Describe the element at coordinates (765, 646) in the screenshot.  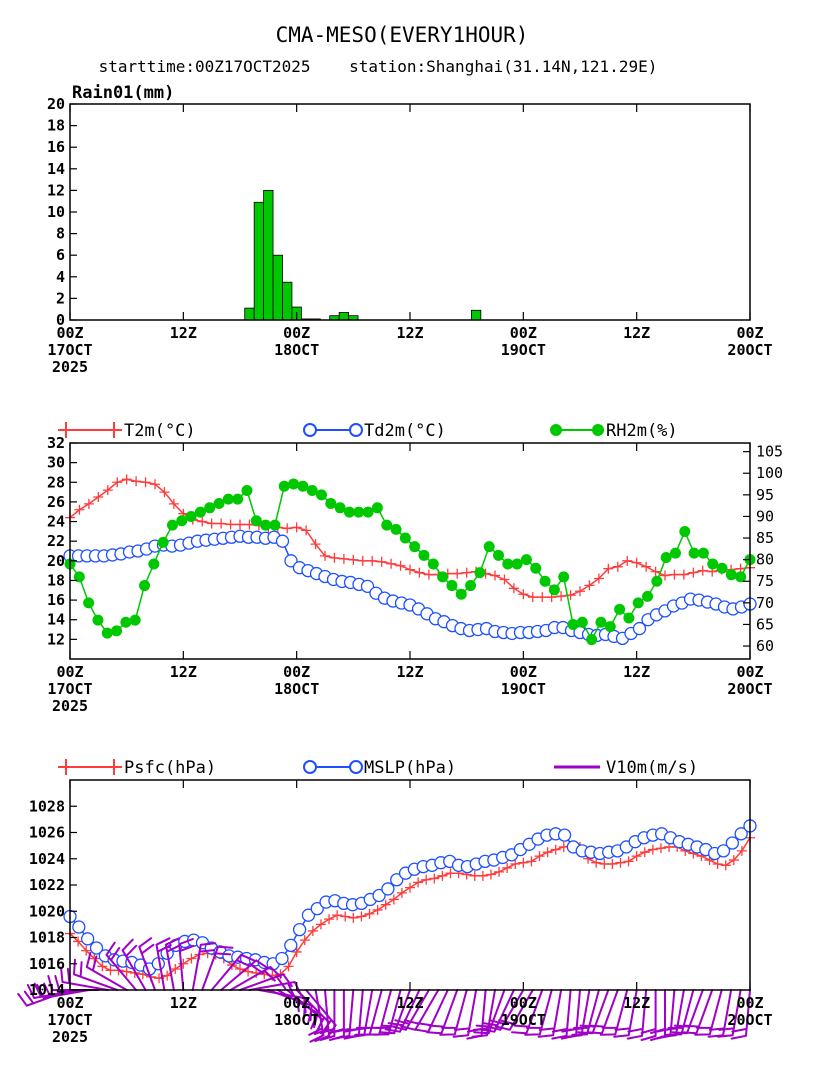
I see `y-tick-label: 60` at that location.